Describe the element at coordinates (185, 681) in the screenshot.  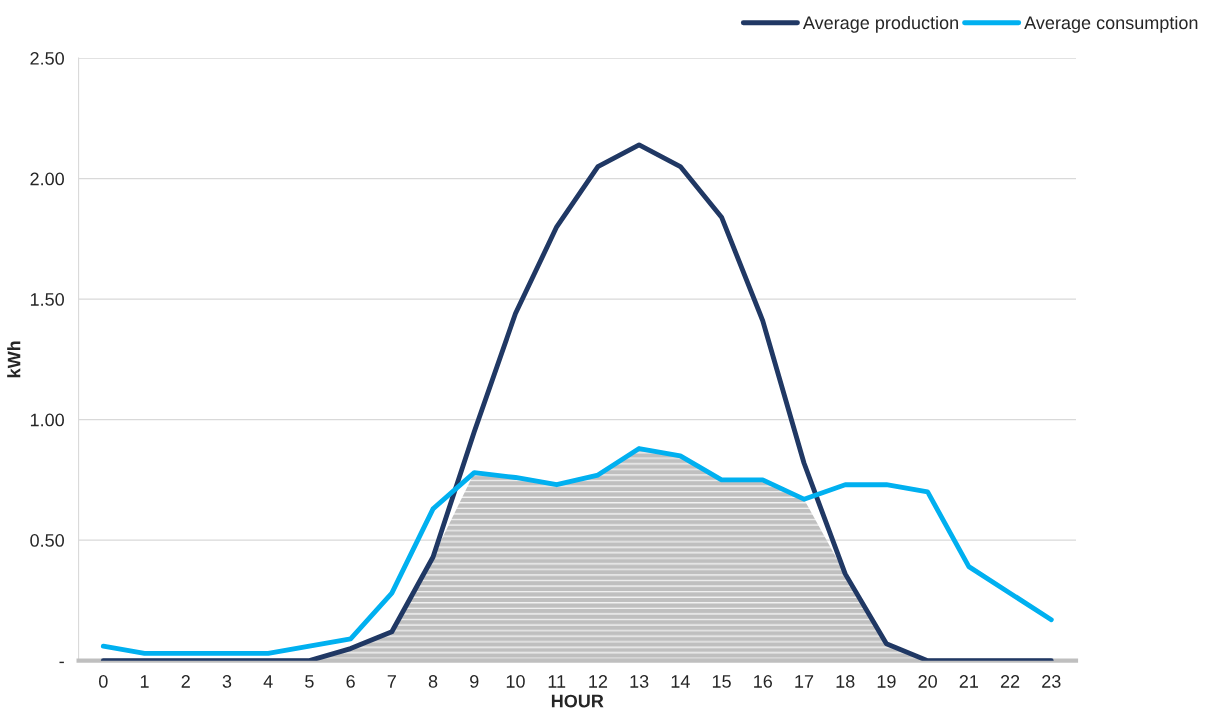
I see `x-tick-label: 2` at that location.